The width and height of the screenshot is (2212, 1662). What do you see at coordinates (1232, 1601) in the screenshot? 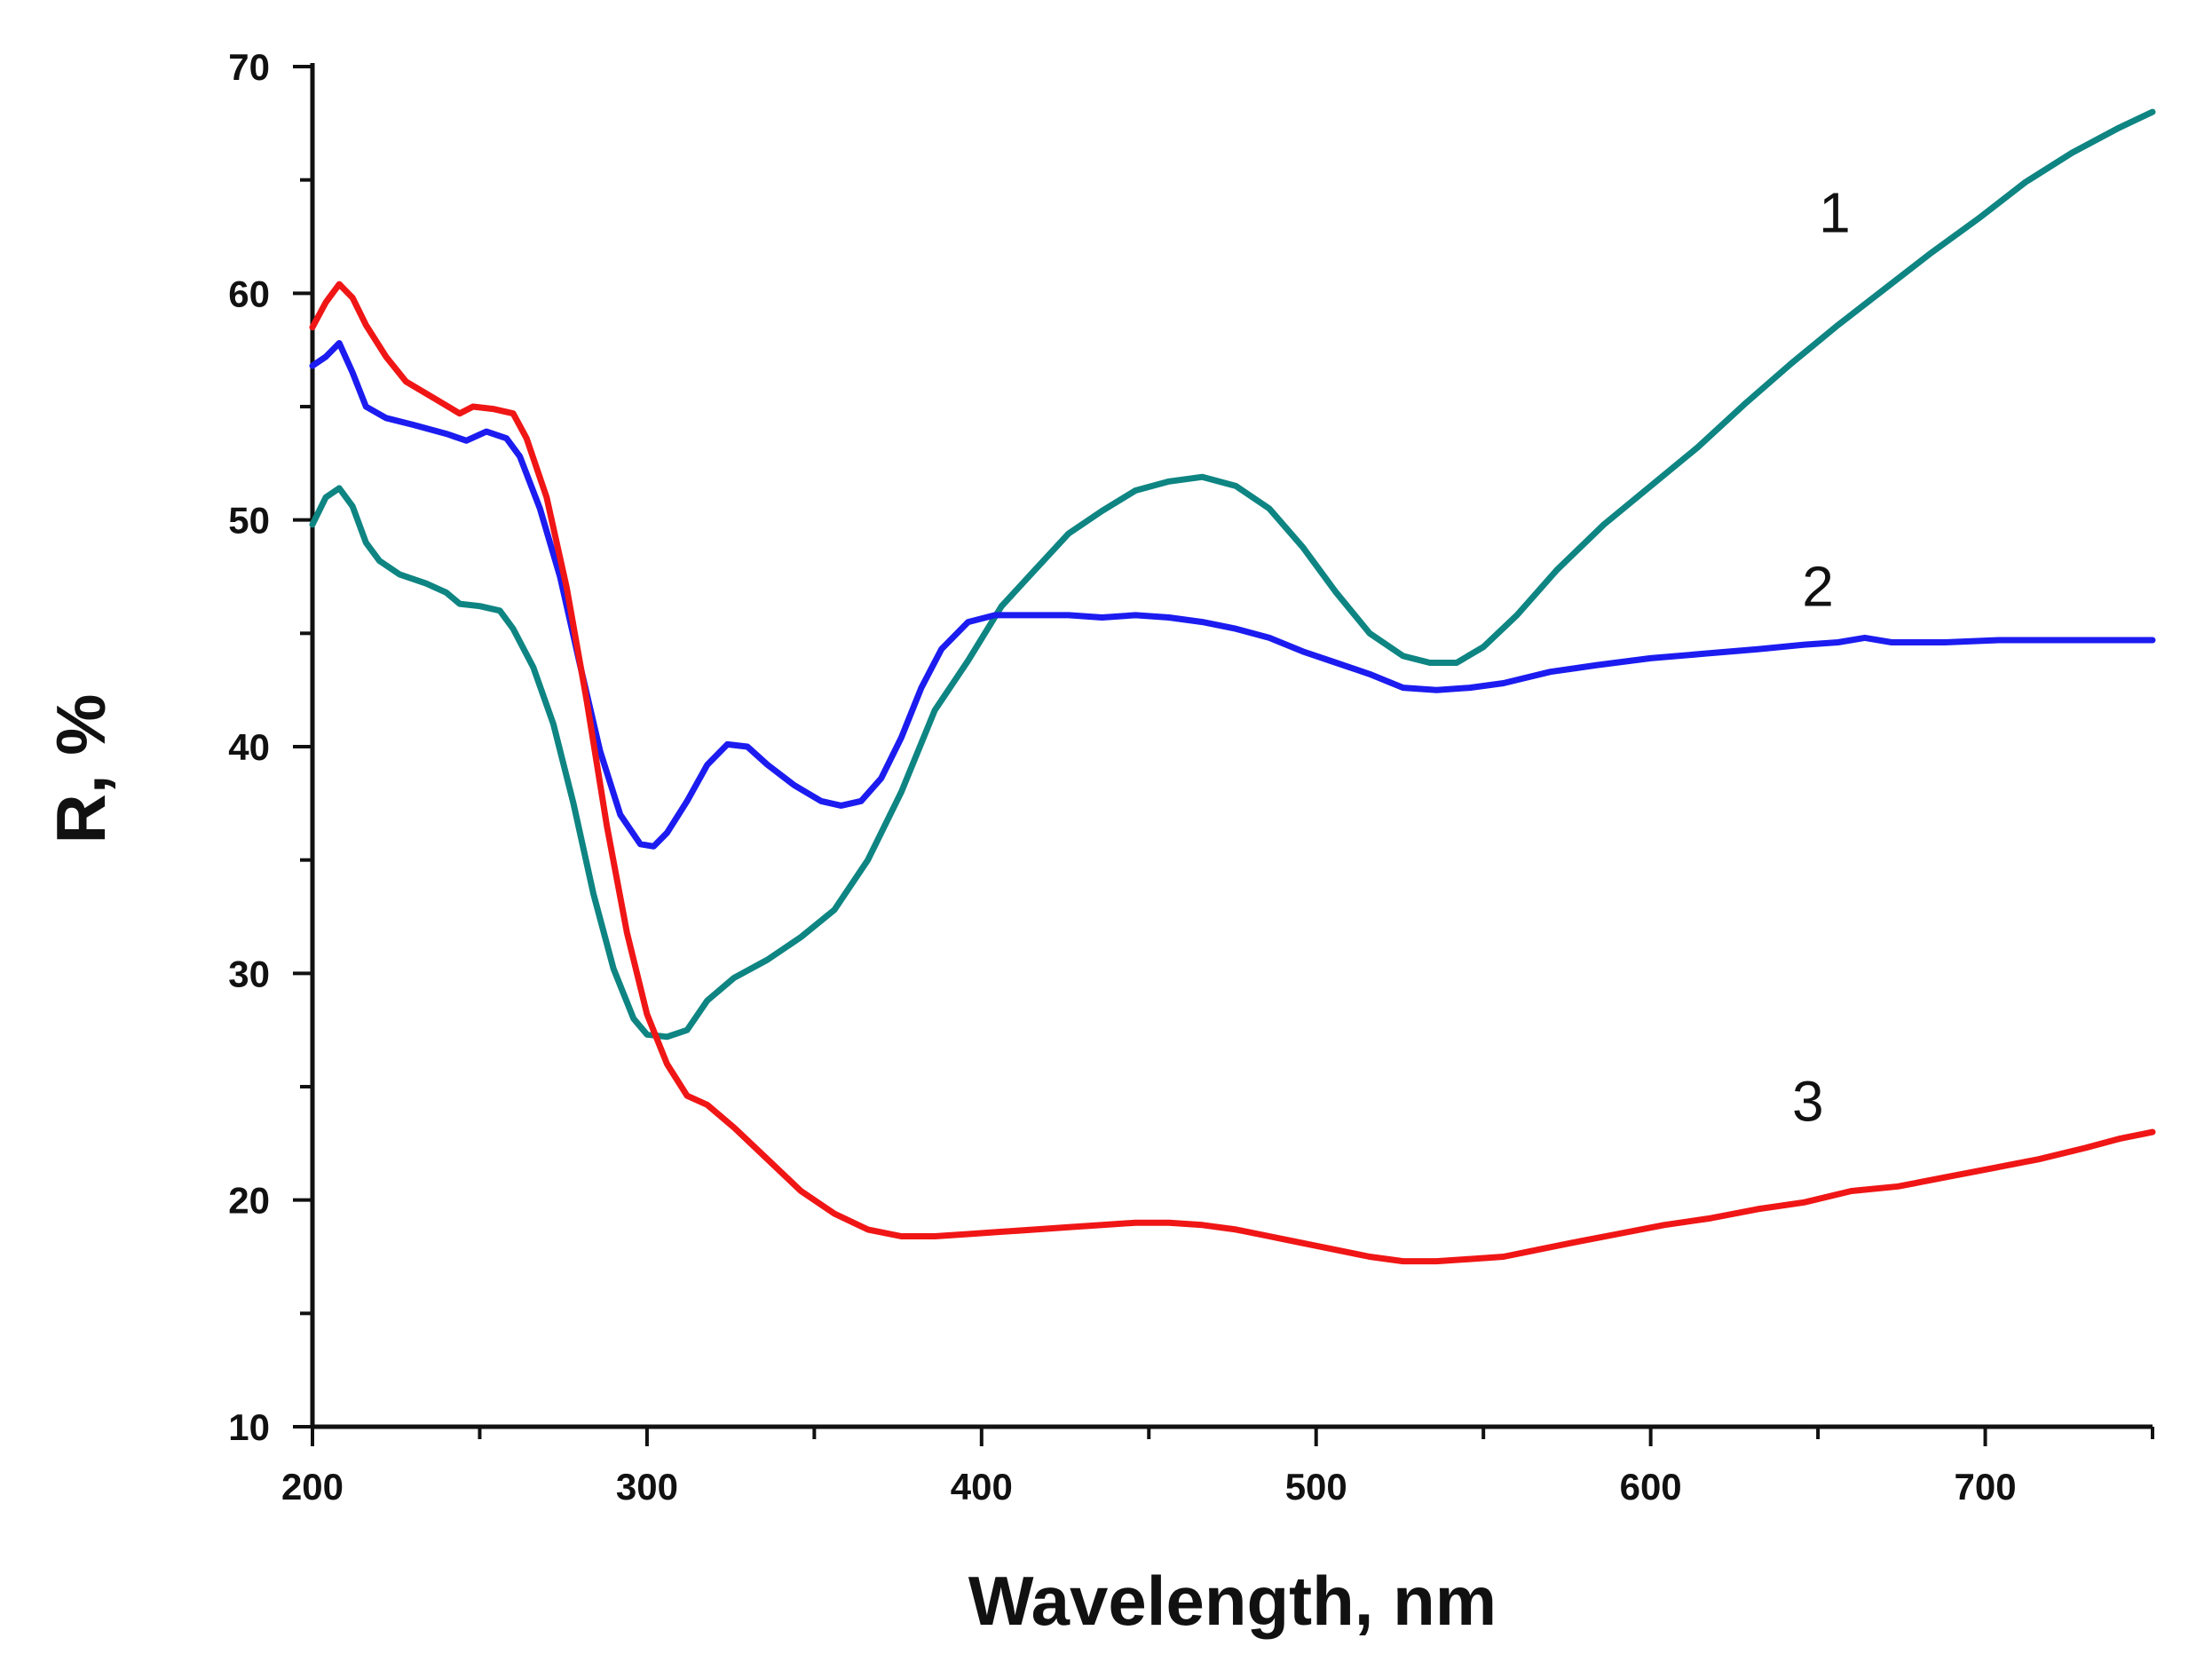
I see `x-axis-title: Wavelength, nm` at bounding box center [1232, 1601].